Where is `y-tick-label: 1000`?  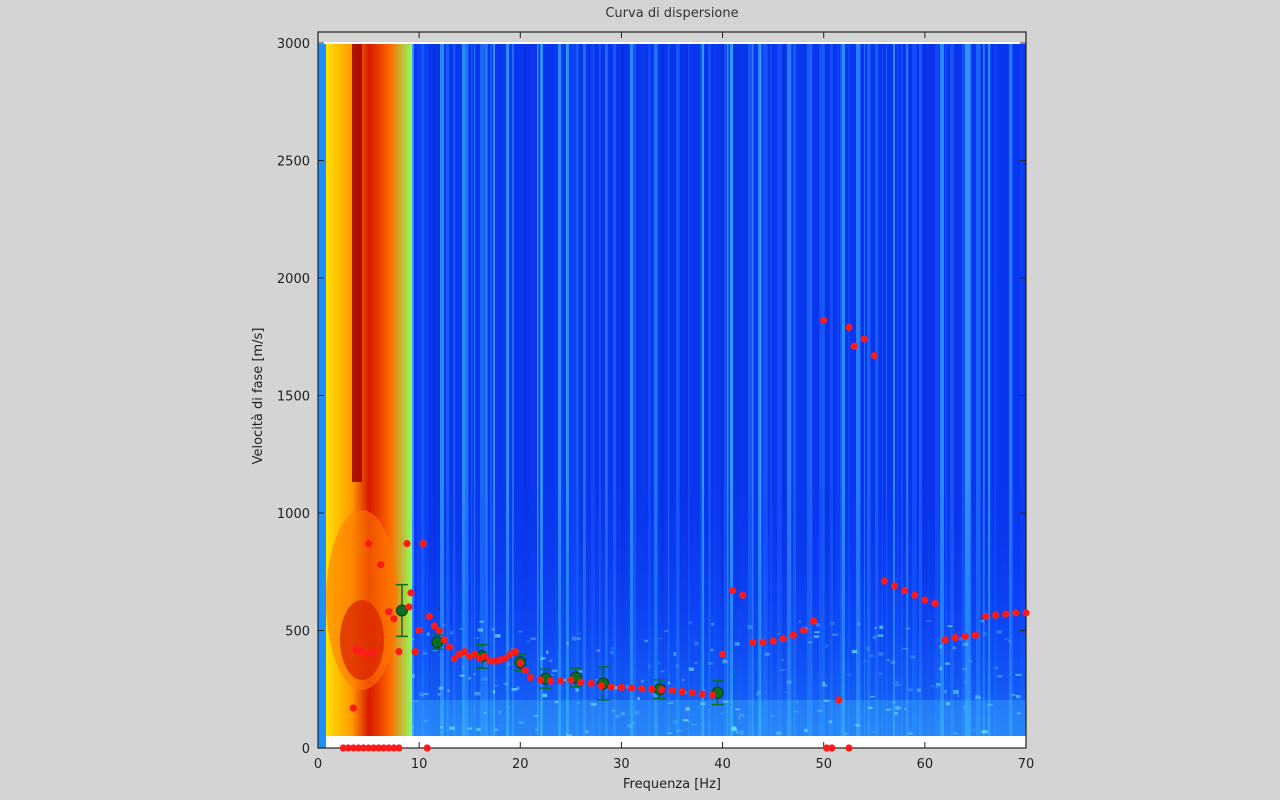
y-tick-label: 1000 is located at coordinates (293, 514).